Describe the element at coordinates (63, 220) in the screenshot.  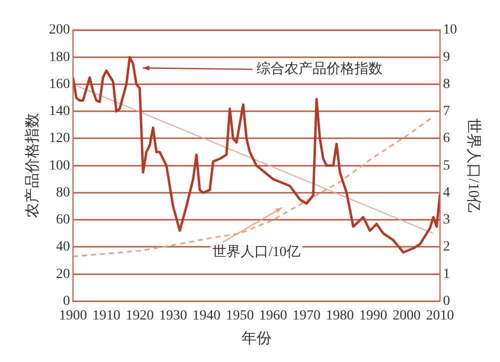
I see `y-tick-label: 60` at that location.